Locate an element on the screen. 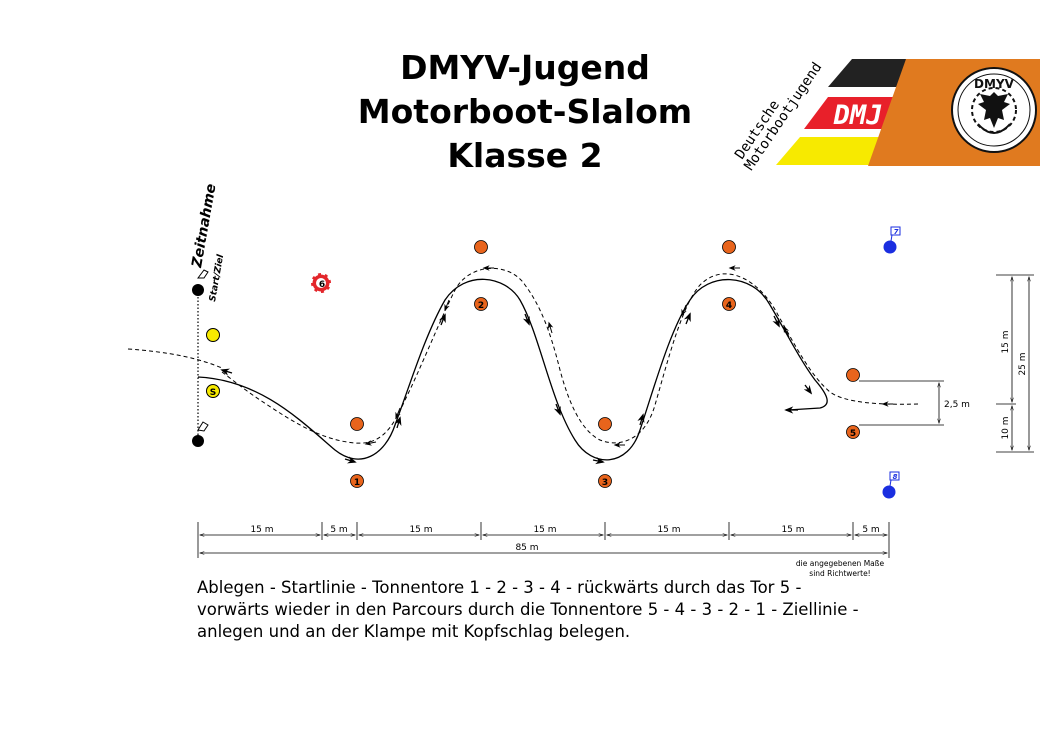  dim-label-right-upper: 15 m is located at coordinates (1006, 341).